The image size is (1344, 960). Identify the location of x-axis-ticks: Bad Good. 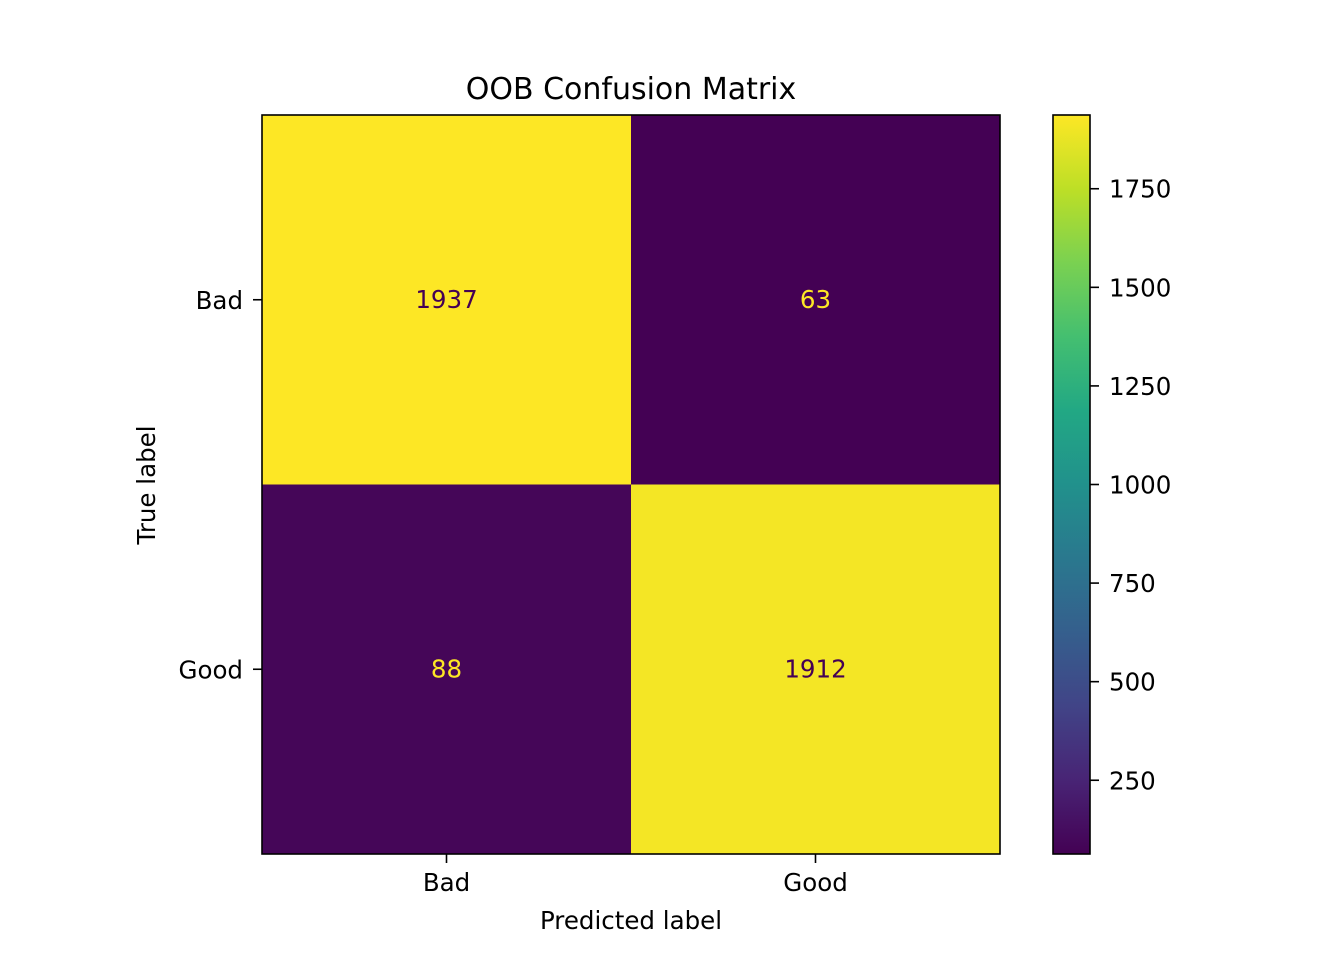
(635, 875).